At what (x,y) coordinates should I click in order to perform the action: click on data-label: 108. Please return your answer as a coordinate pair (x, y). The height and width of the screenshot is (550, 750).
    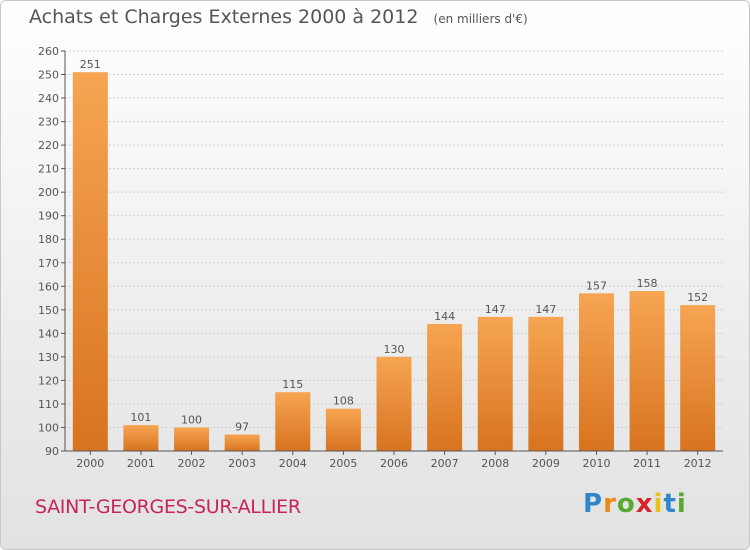
    Looking at the image, I should click on (343, 401).